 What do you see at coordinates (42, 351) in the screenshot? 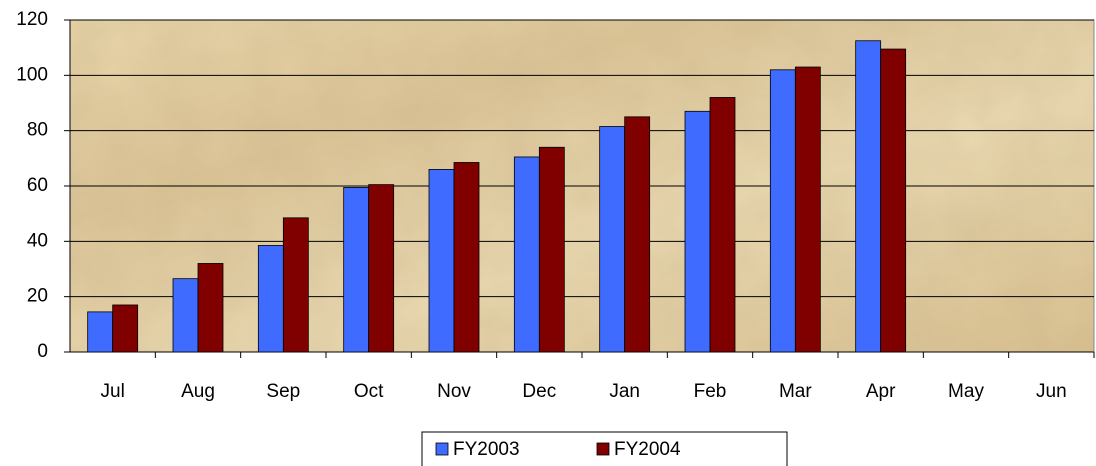
I see `y-tick-label: 0` at bounding box center [42, 351].